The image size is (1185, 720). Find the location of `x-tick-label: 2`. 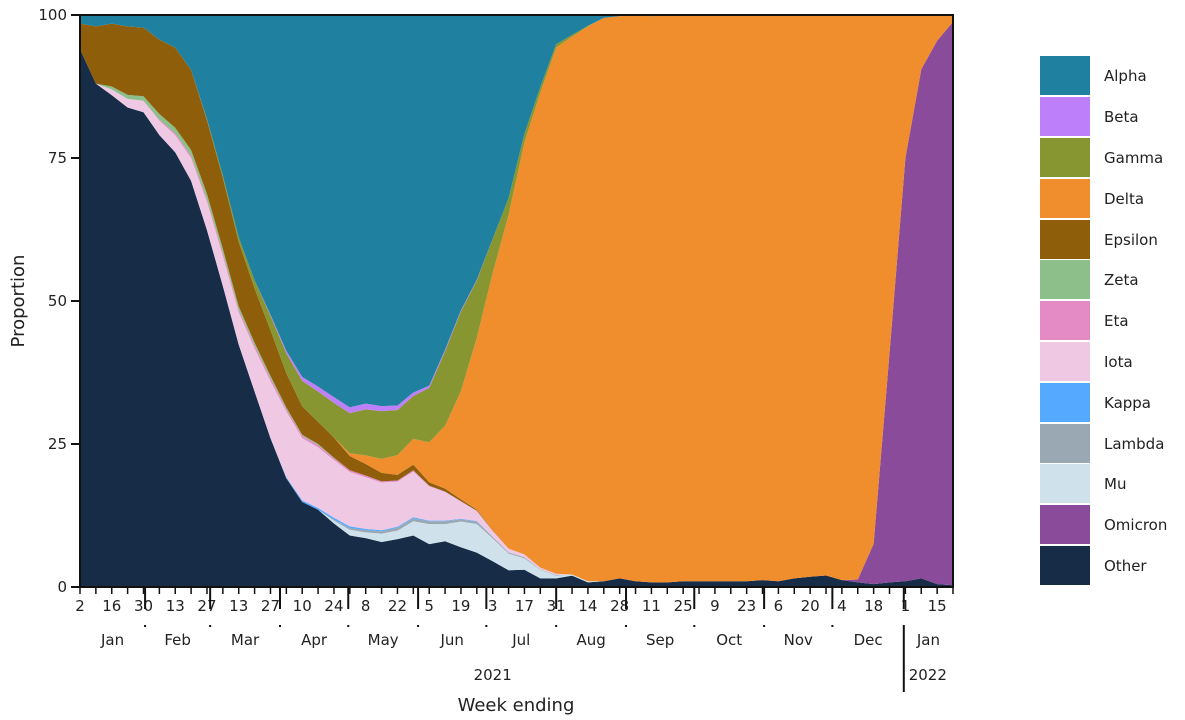

x-tick-label: 2 is located at coordinates (80, 606).